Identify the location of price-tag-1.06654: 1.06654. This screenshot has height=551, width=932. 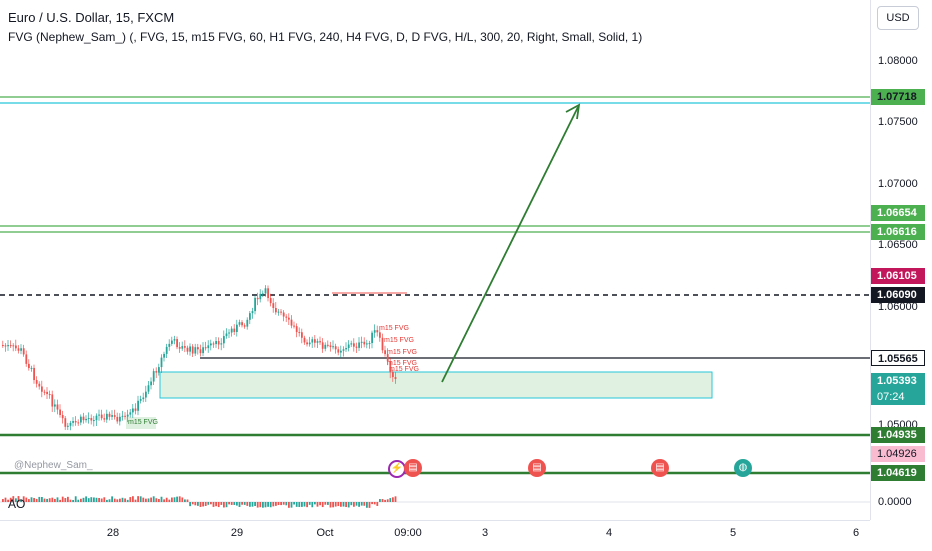
(898, 213).